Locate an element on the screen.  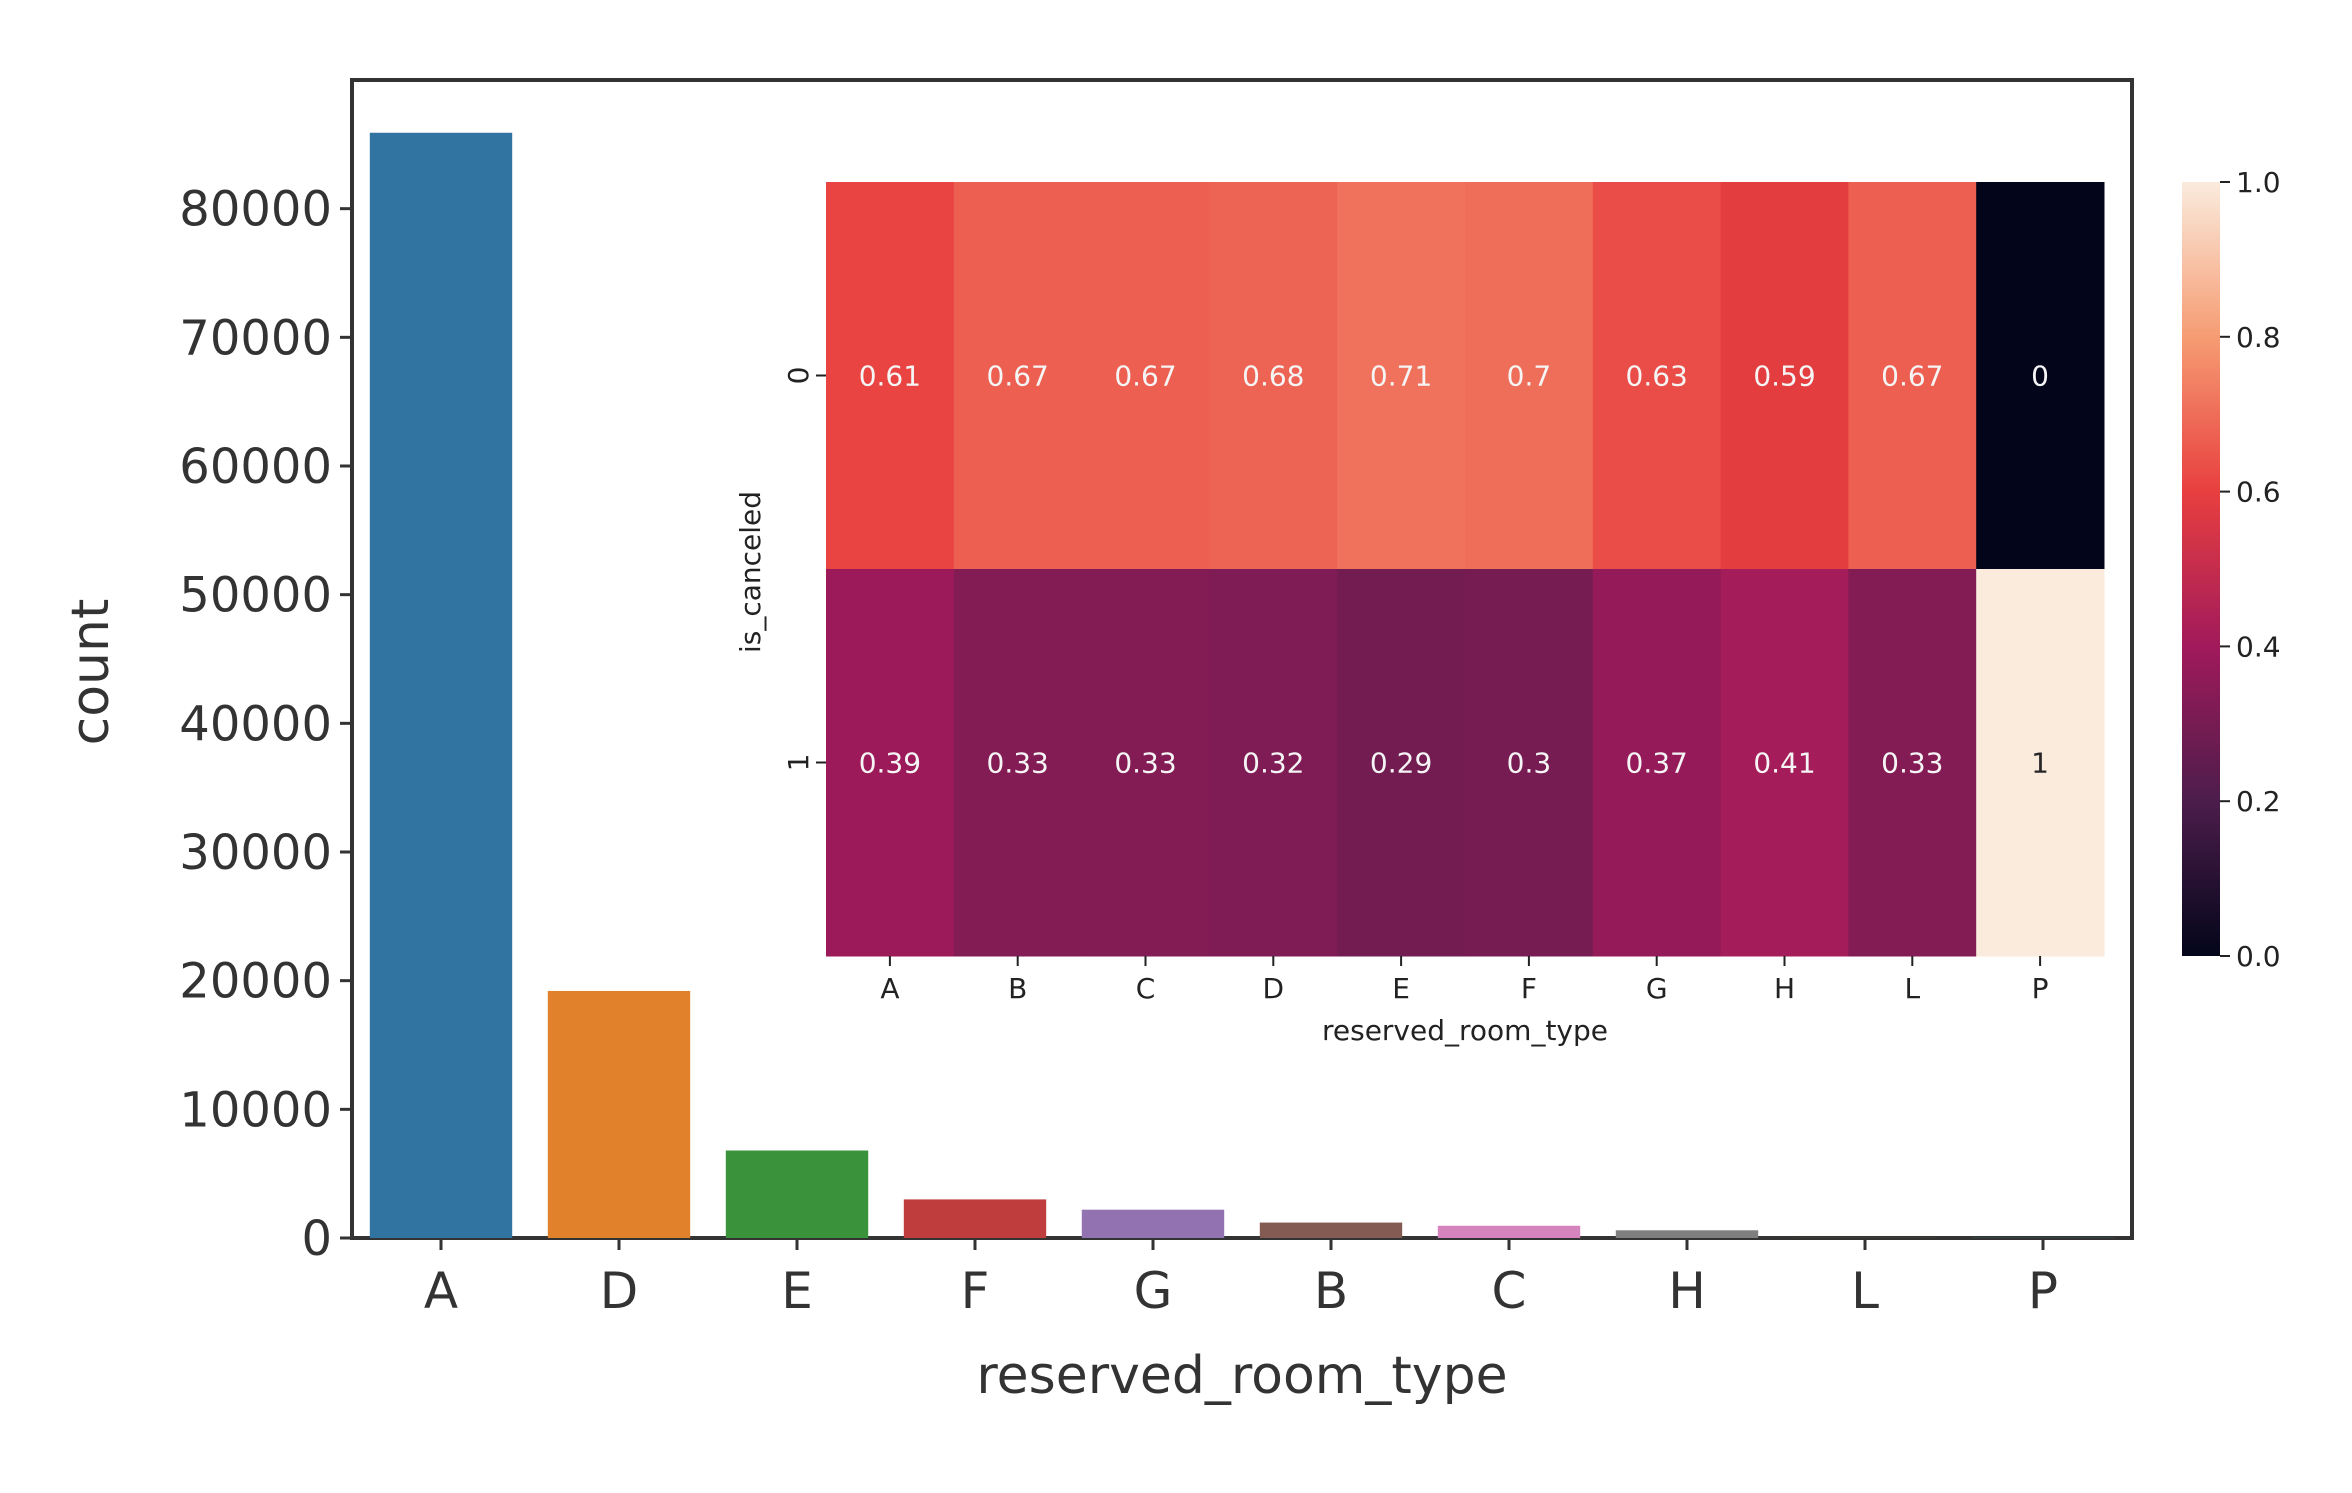
heatmap-cell-1-A is located at coordinates (890, 763).